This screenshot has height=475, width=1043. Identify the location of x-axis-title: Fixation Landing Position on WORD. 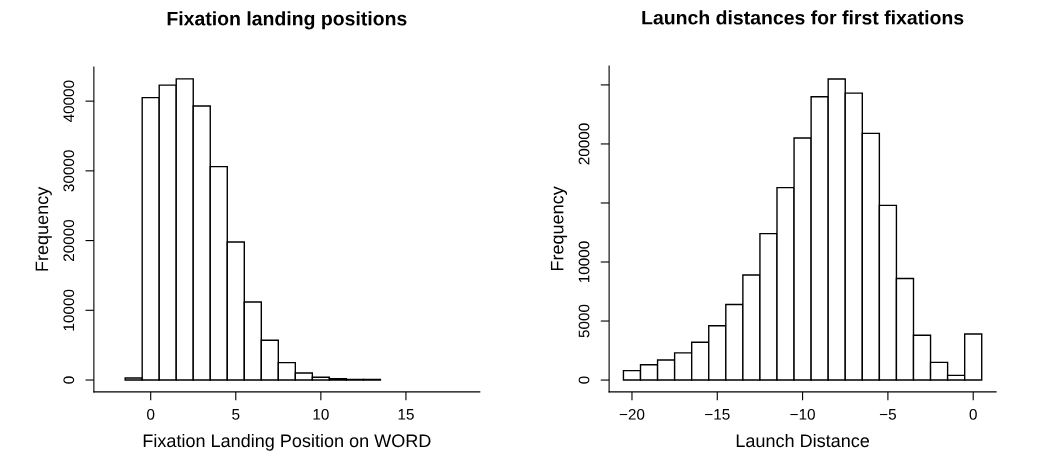
(287, 442).